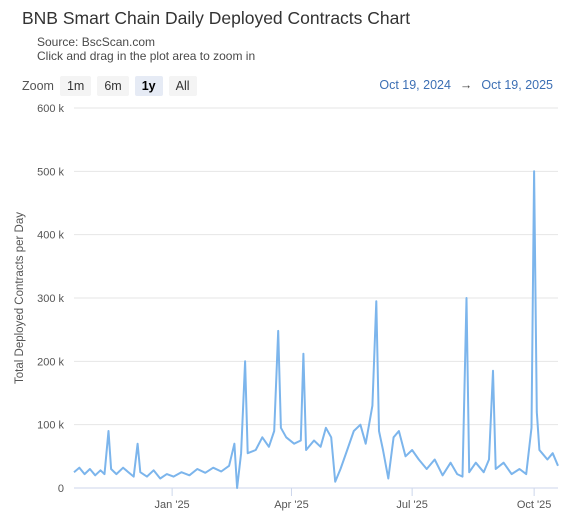 This screenshot has width=583, height=526. I want to click on range-to-input: Oct 19, 2025, so click(517, 85).